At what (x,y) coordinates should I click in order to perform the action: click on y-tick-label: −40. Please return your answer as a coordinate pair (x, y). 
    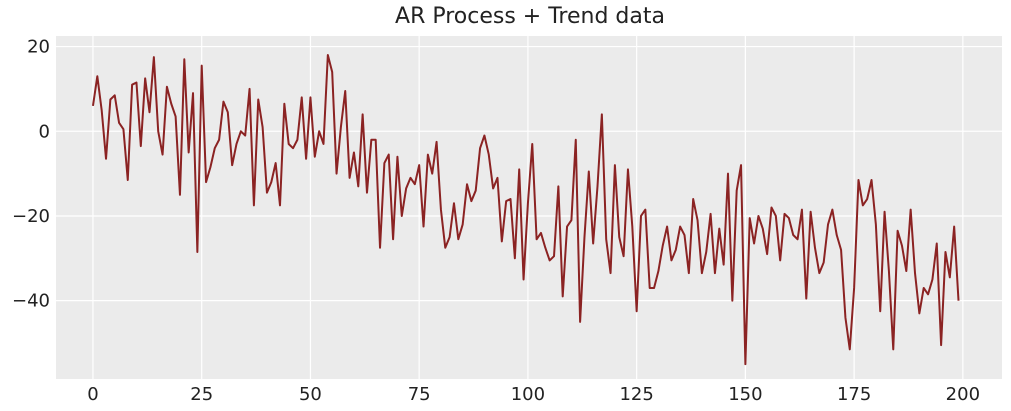
    Looking at the image, I should click on (31, 301).